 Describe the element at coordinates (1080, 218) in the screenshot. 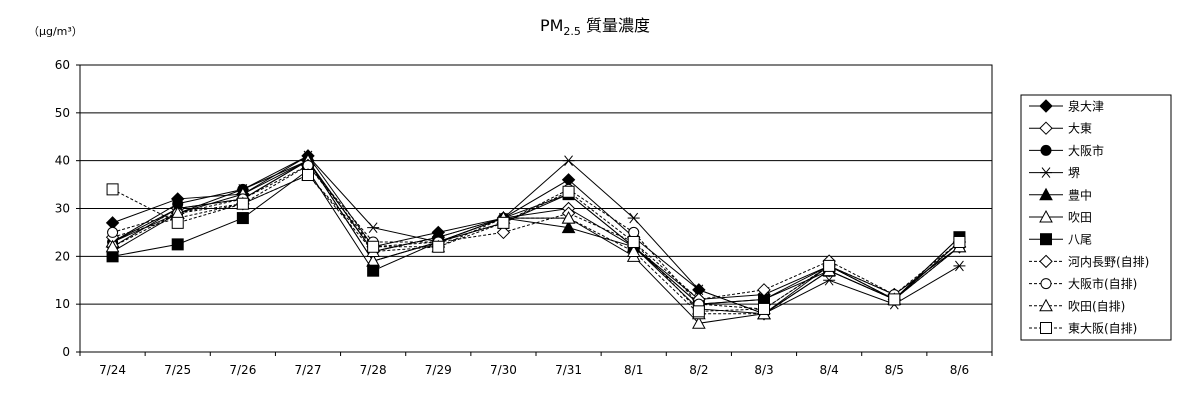

I see `legend-label: 吹田` at that location.